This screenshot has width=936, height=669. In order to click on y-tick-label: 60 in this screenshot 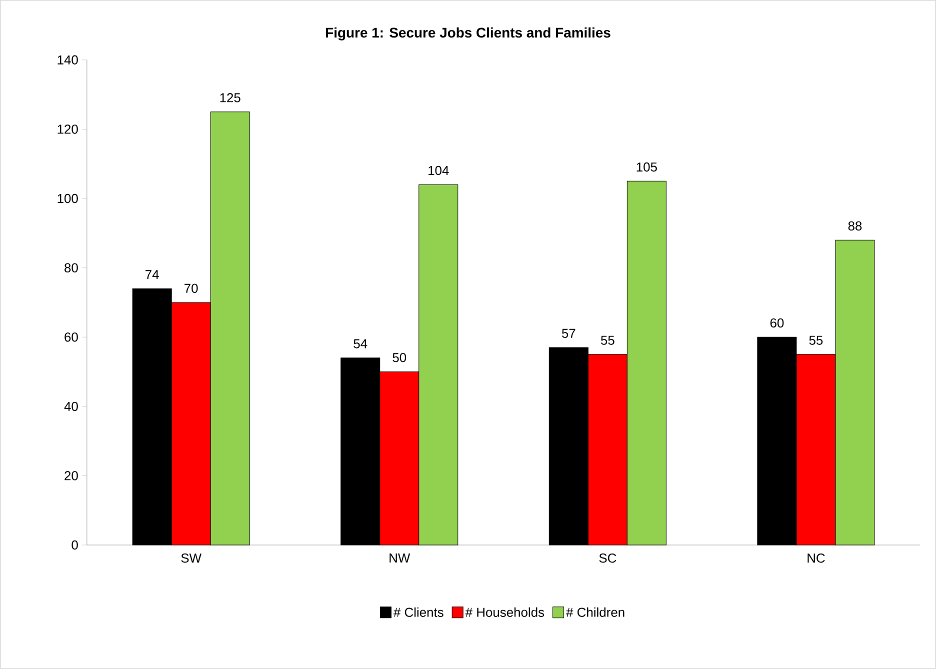, I will do `click(71, 337)`.